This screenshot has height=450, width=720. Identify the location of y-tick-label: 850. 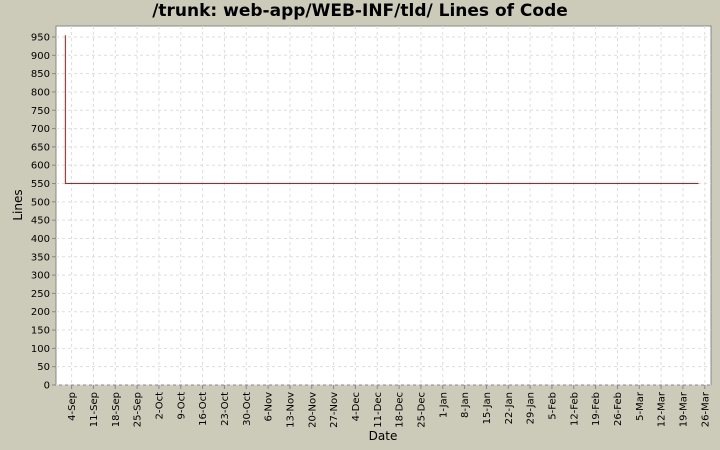
(40, 74).